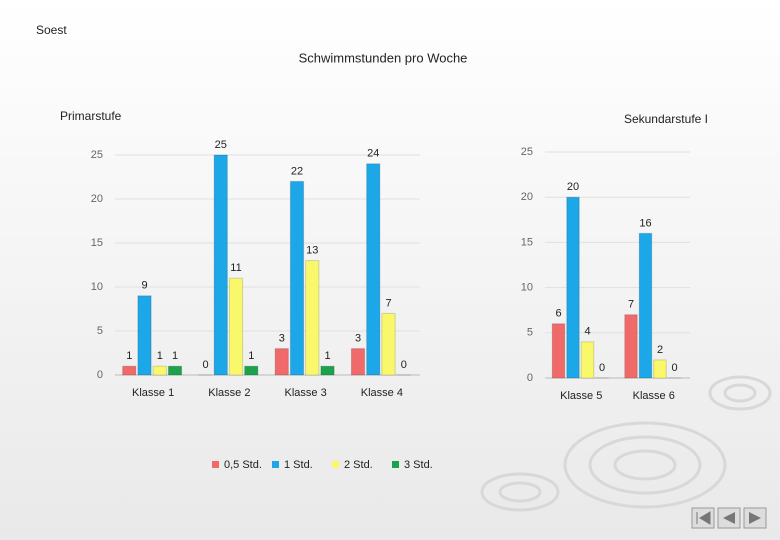 The height and width of the screenshot is (540, 780). What do you see at coordinates (51, 30) in the screenshot?
I see `header: Soest` at bounding box center [51, 30].